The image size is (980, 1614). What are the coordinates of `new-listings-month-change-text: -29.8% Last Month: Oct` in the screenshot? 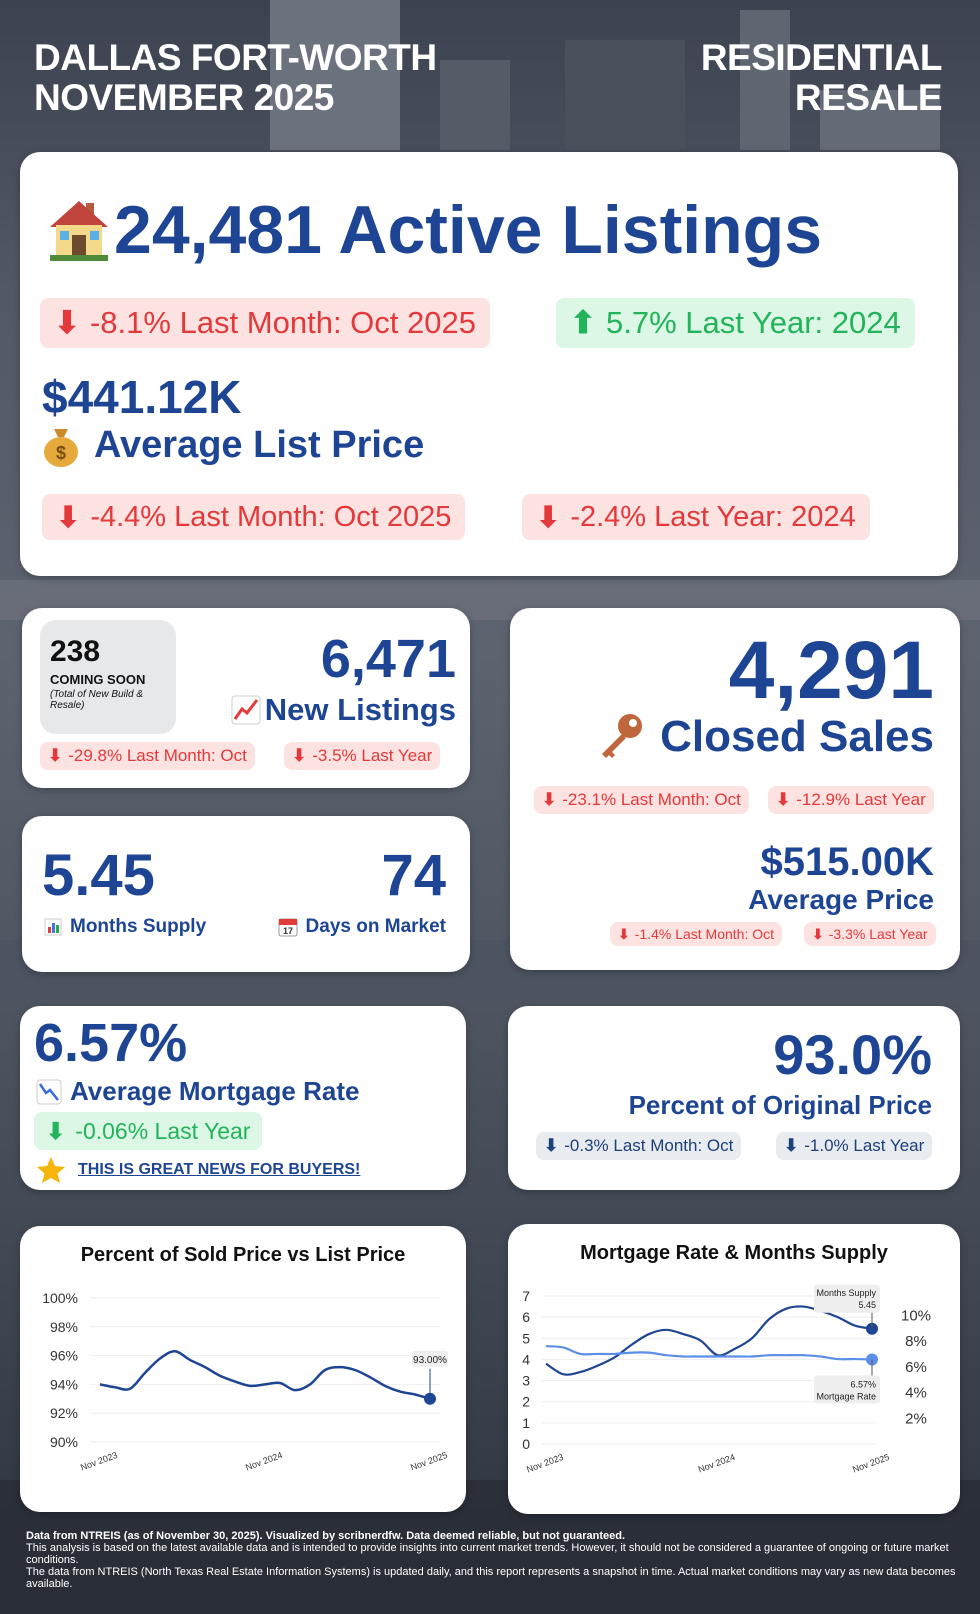 It's located at (157, 755).